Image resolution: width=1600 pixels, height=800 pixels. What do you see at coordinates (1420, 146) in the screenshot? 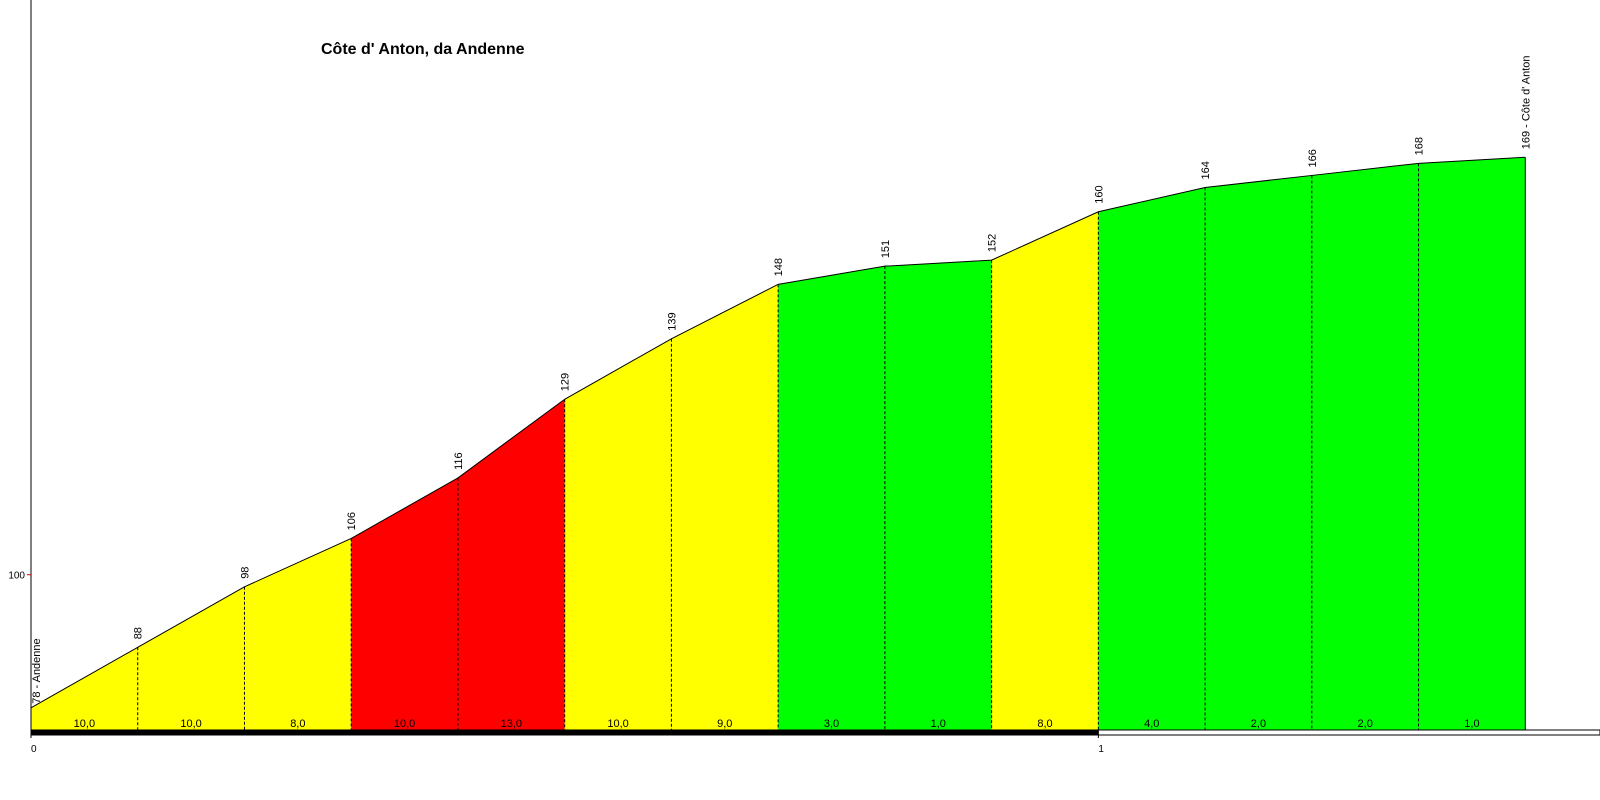
I see `elevation-label: 168` at bounding box center [1420, 146].